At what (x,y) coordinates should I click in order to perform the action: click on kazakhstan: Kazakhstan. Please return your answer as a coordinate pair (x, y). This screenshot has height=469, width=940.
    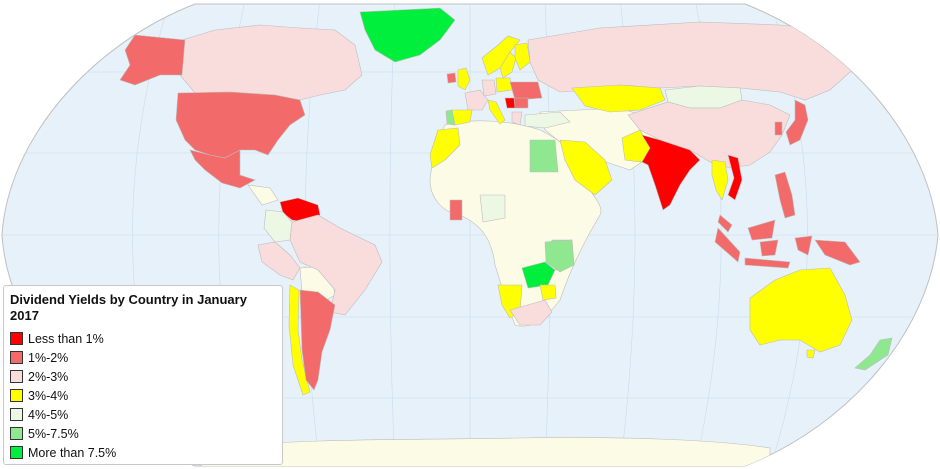
    Looking at the image, I should click on (618, 98).